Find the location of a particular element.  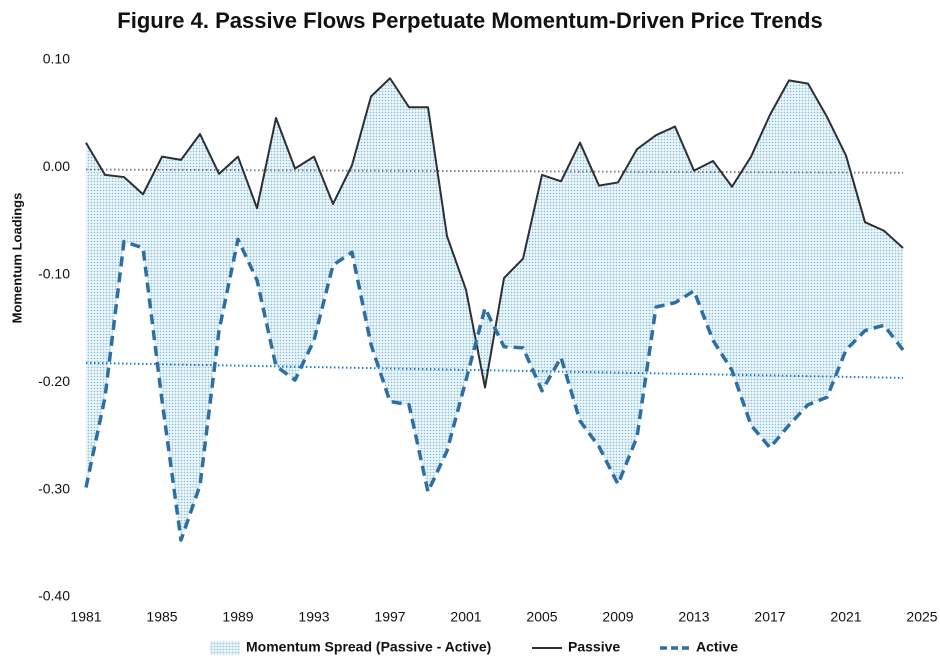

y-tick-label: -0.30 is located at coordinates (54, 488).